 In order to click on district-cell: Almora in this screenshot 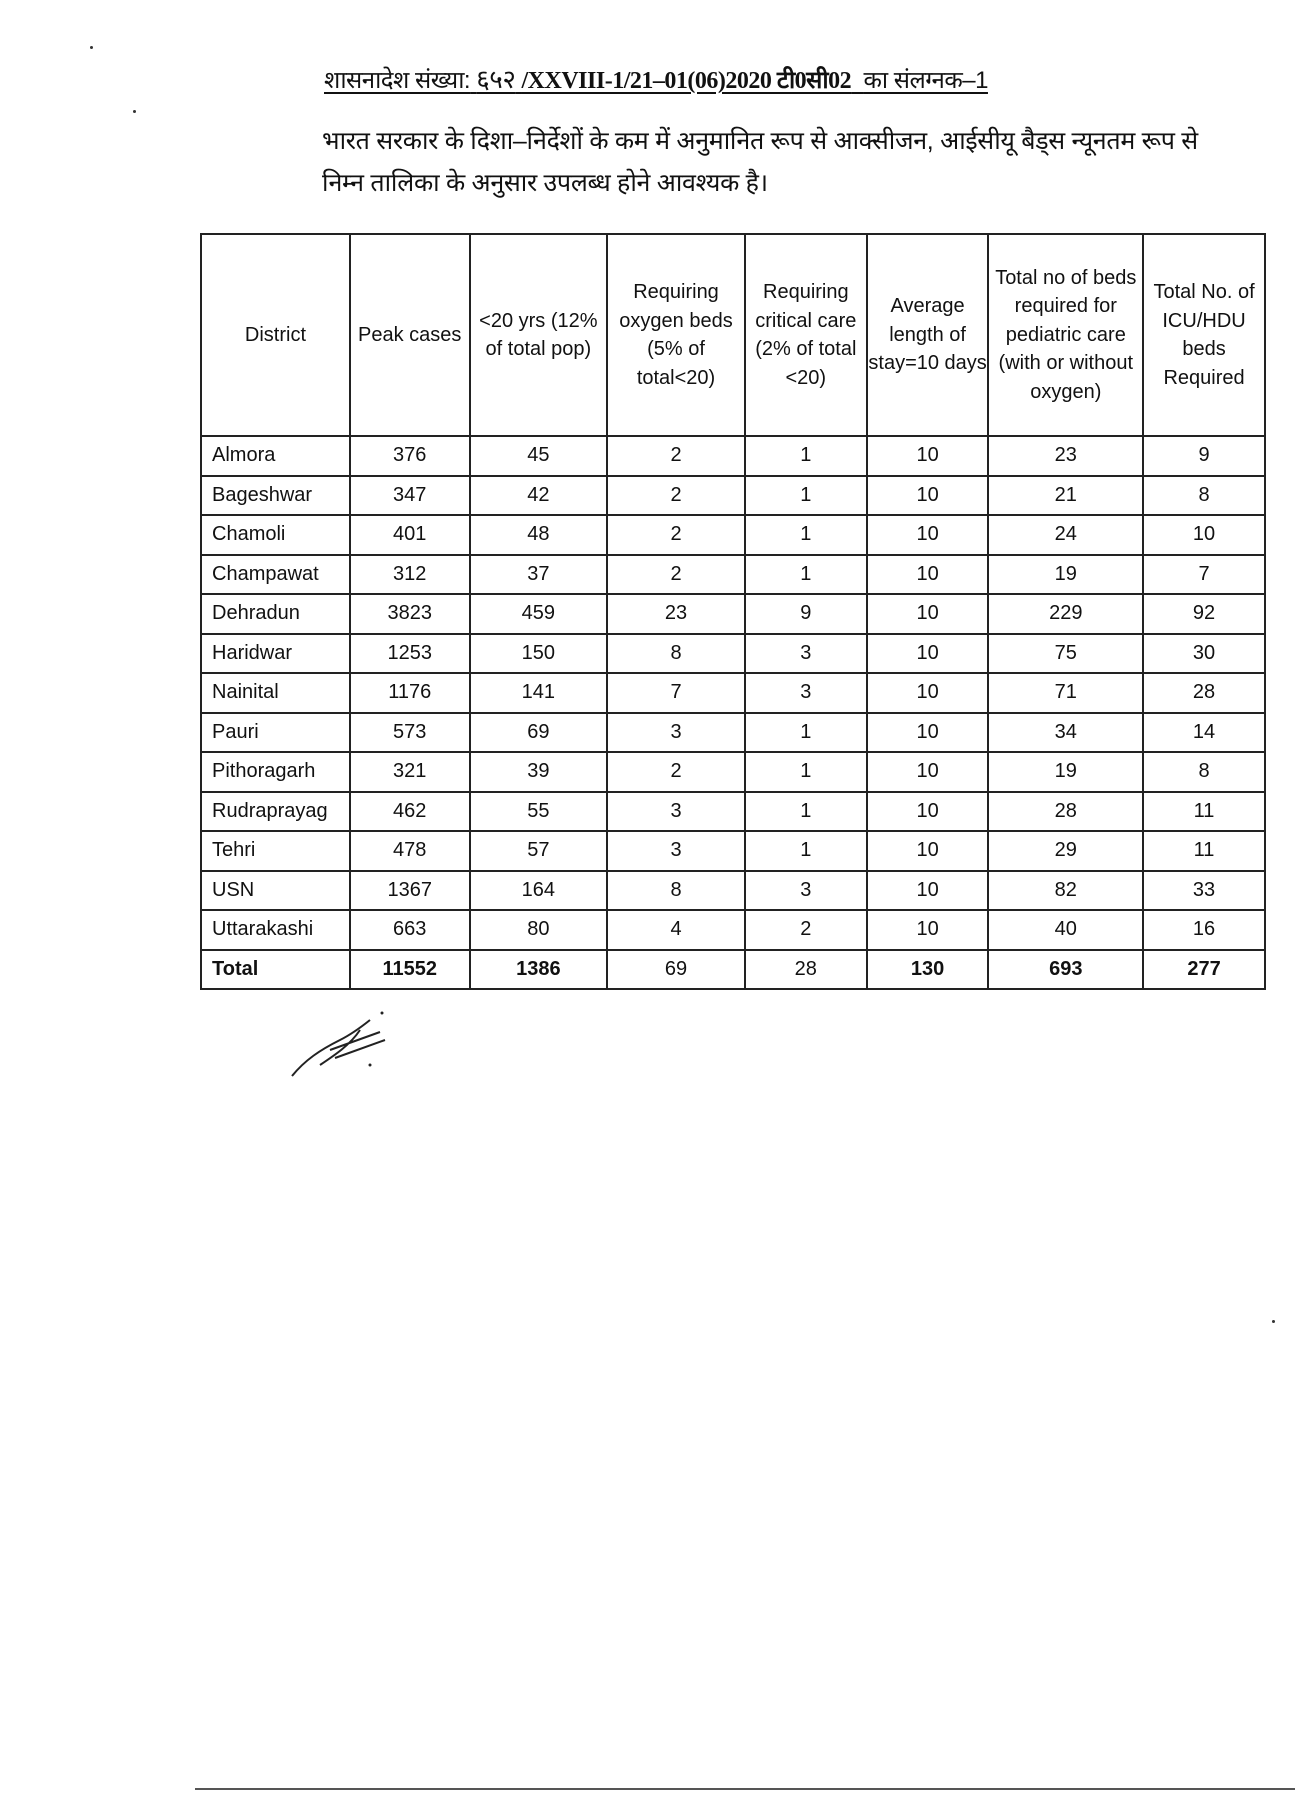, I will do `click(275, 456)`.